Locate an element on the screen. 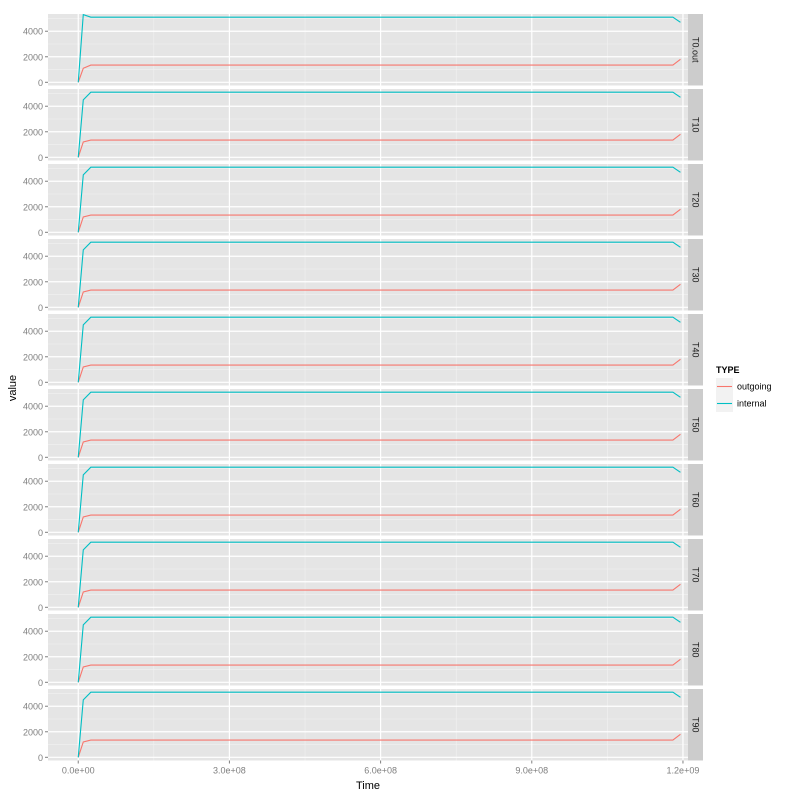 This screenshot has width=800, height=805. facet-panel-t90: 0 2000 4000 T90 is located at coordinates (363, 726).